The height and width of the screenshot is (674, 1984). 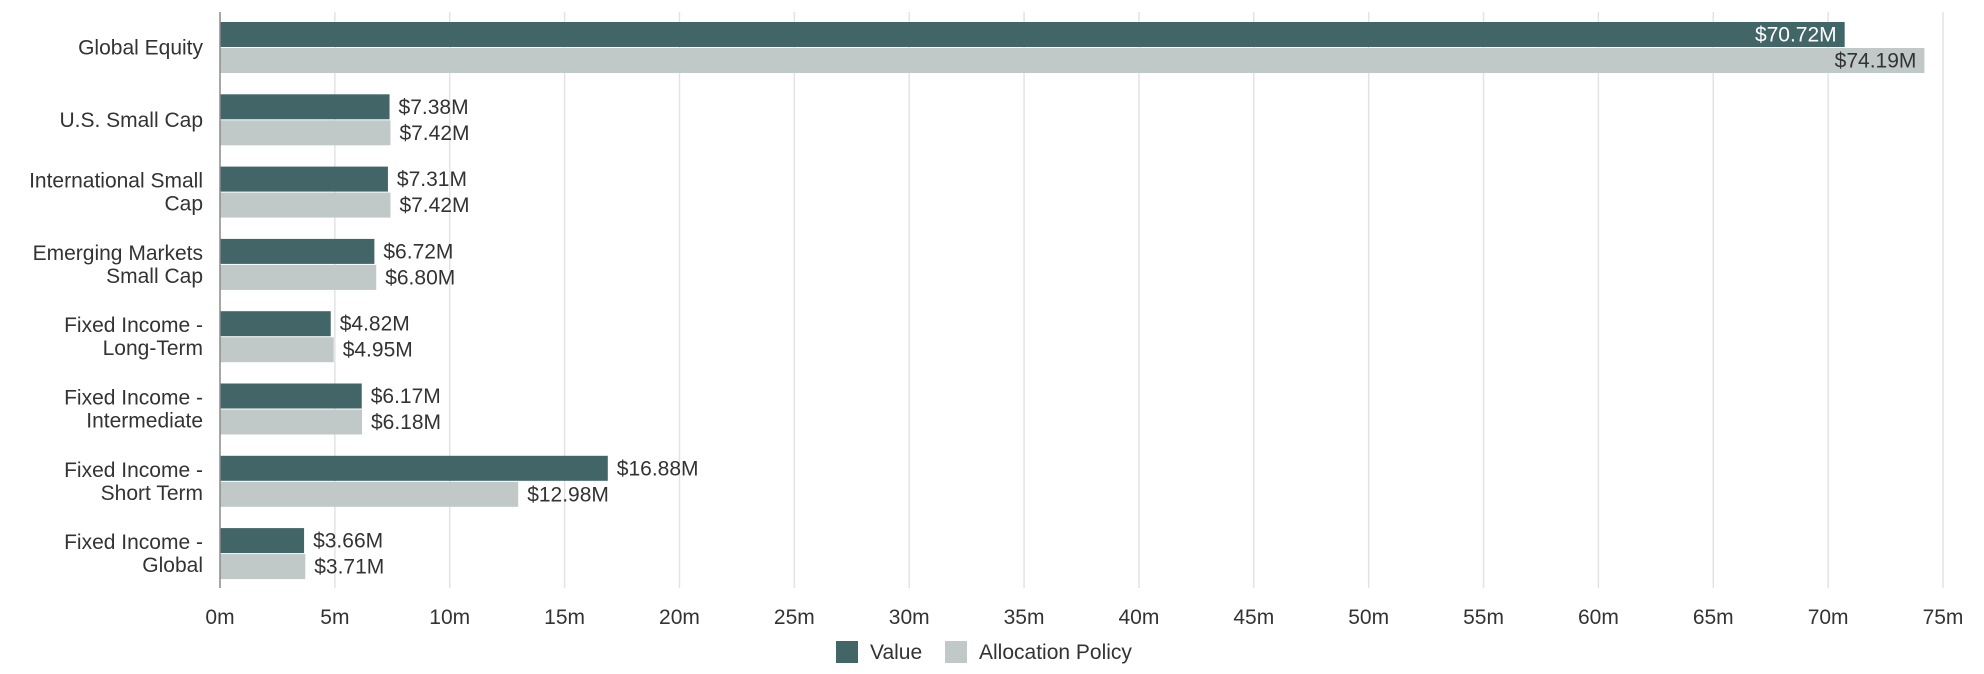 I want to click on data-label: $6.18M, so click(x=406, y=422).